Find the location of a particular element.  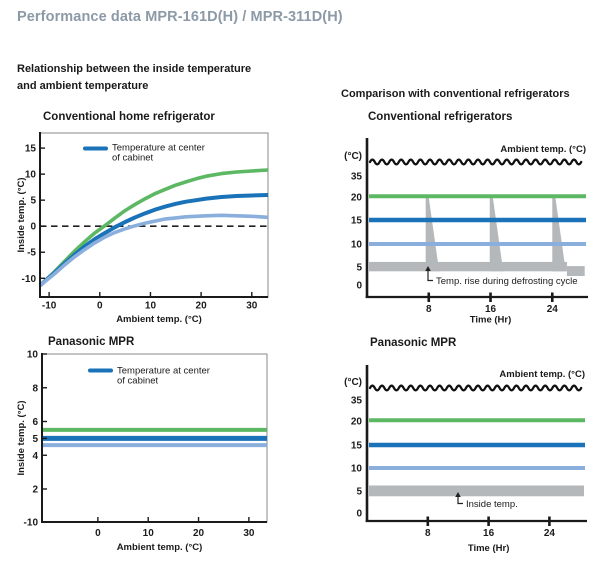

annotation-text: Temp. rise during defrosting cycle is located at coordinates (507, 281).